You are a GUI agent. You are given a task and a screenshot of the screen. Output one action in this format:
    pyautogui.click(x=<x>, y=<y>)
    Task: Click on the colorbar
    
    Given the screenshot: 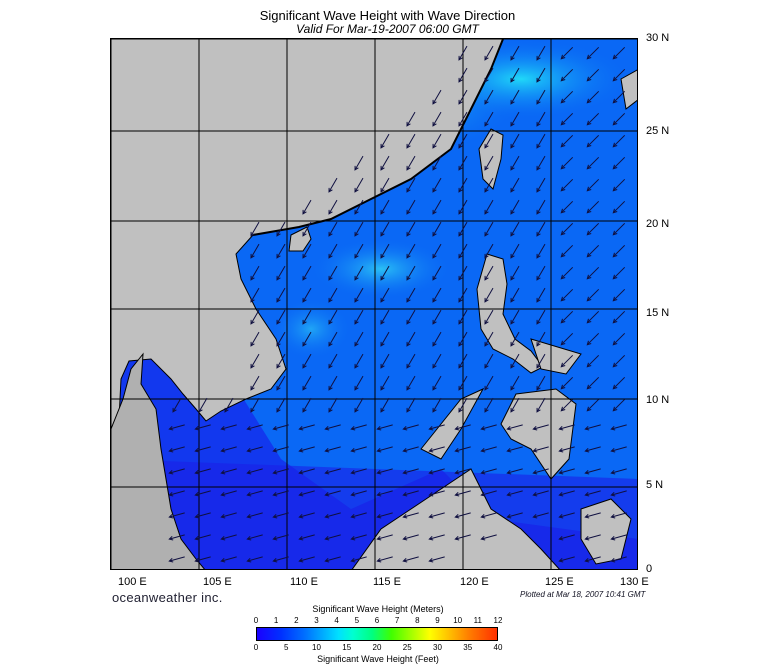 What is the action you would take?
    pyautogui.click(x=377, y=634)
    